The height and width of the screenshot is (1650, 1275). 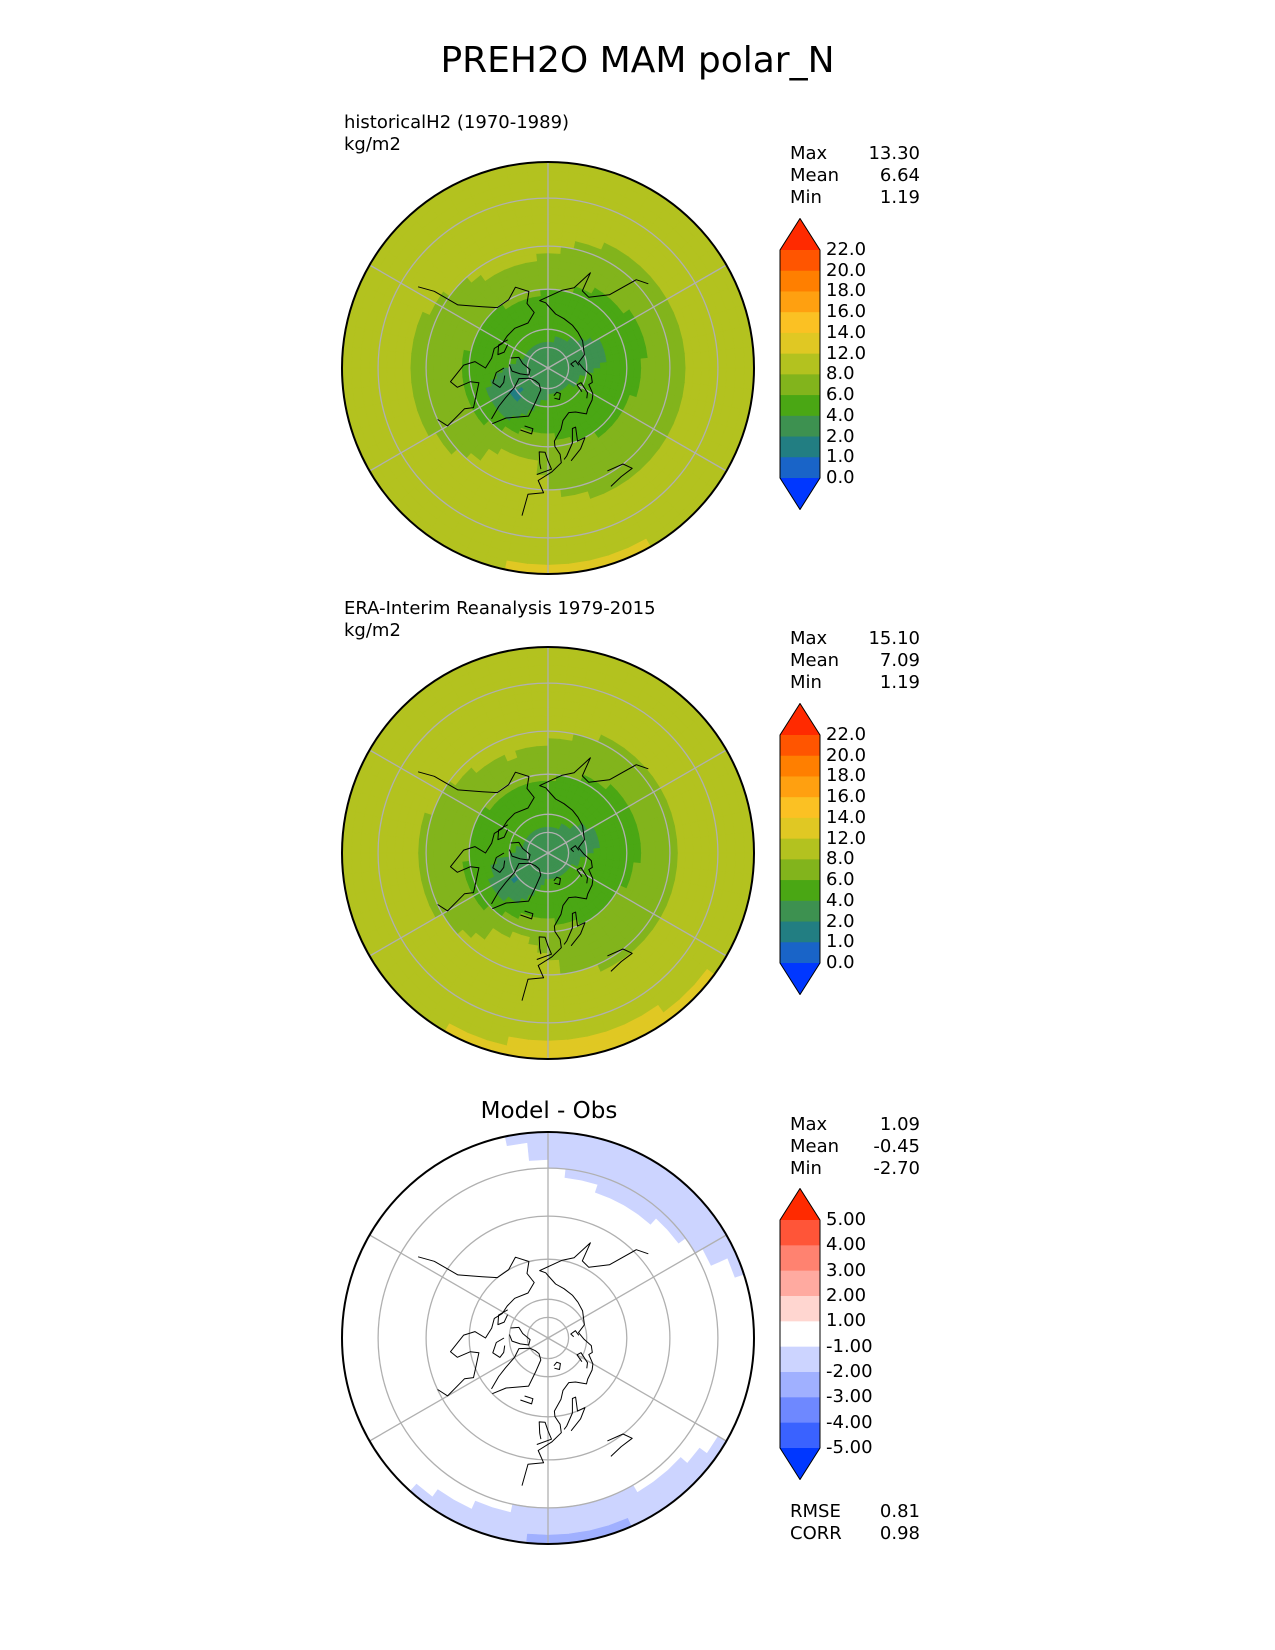 What do you see at coordinates (800, 1334) in the screenshot?
I see `panel-3-colorbar` at bounding box center [800, 1334].